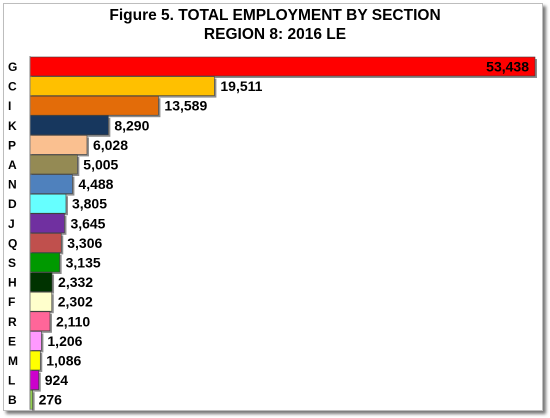  I want to click on bar-g, so click(282, 66).